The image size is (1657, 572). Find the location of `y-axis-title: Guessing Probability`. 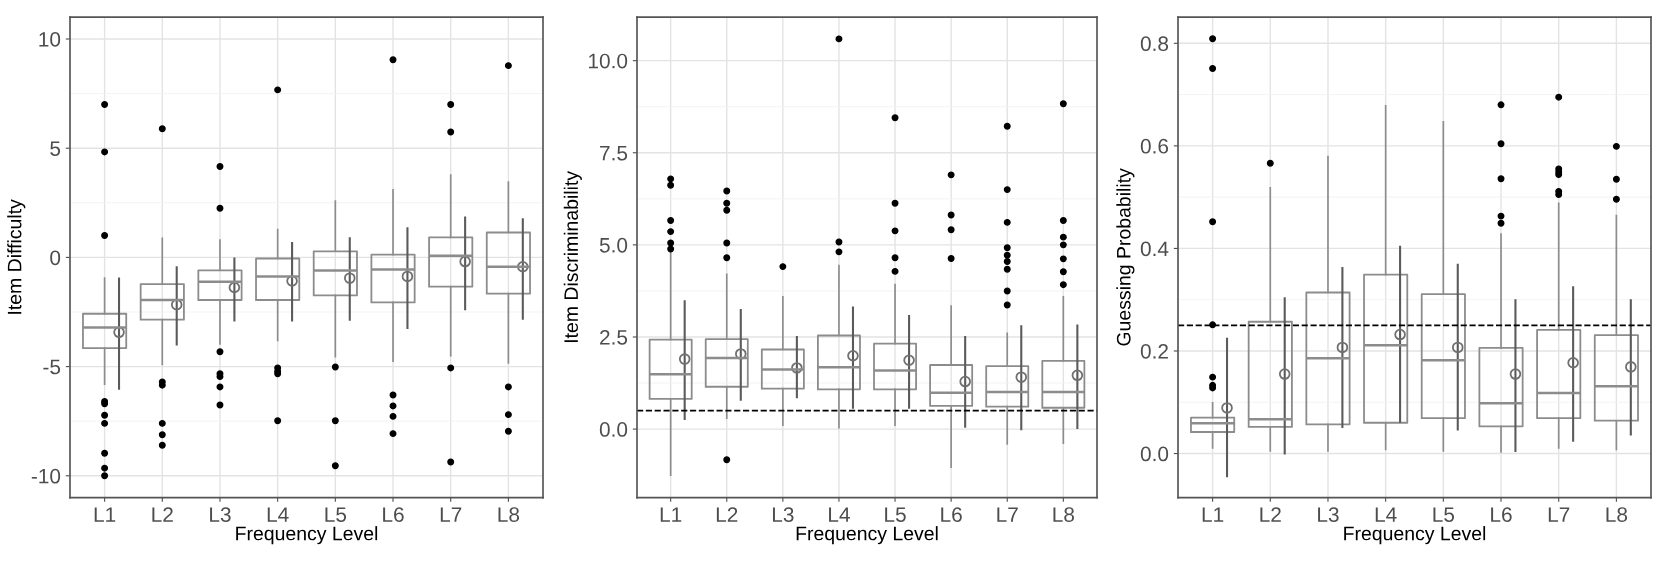

y-axis-title: Guessing Probability is located at coordinates (1125, 257).